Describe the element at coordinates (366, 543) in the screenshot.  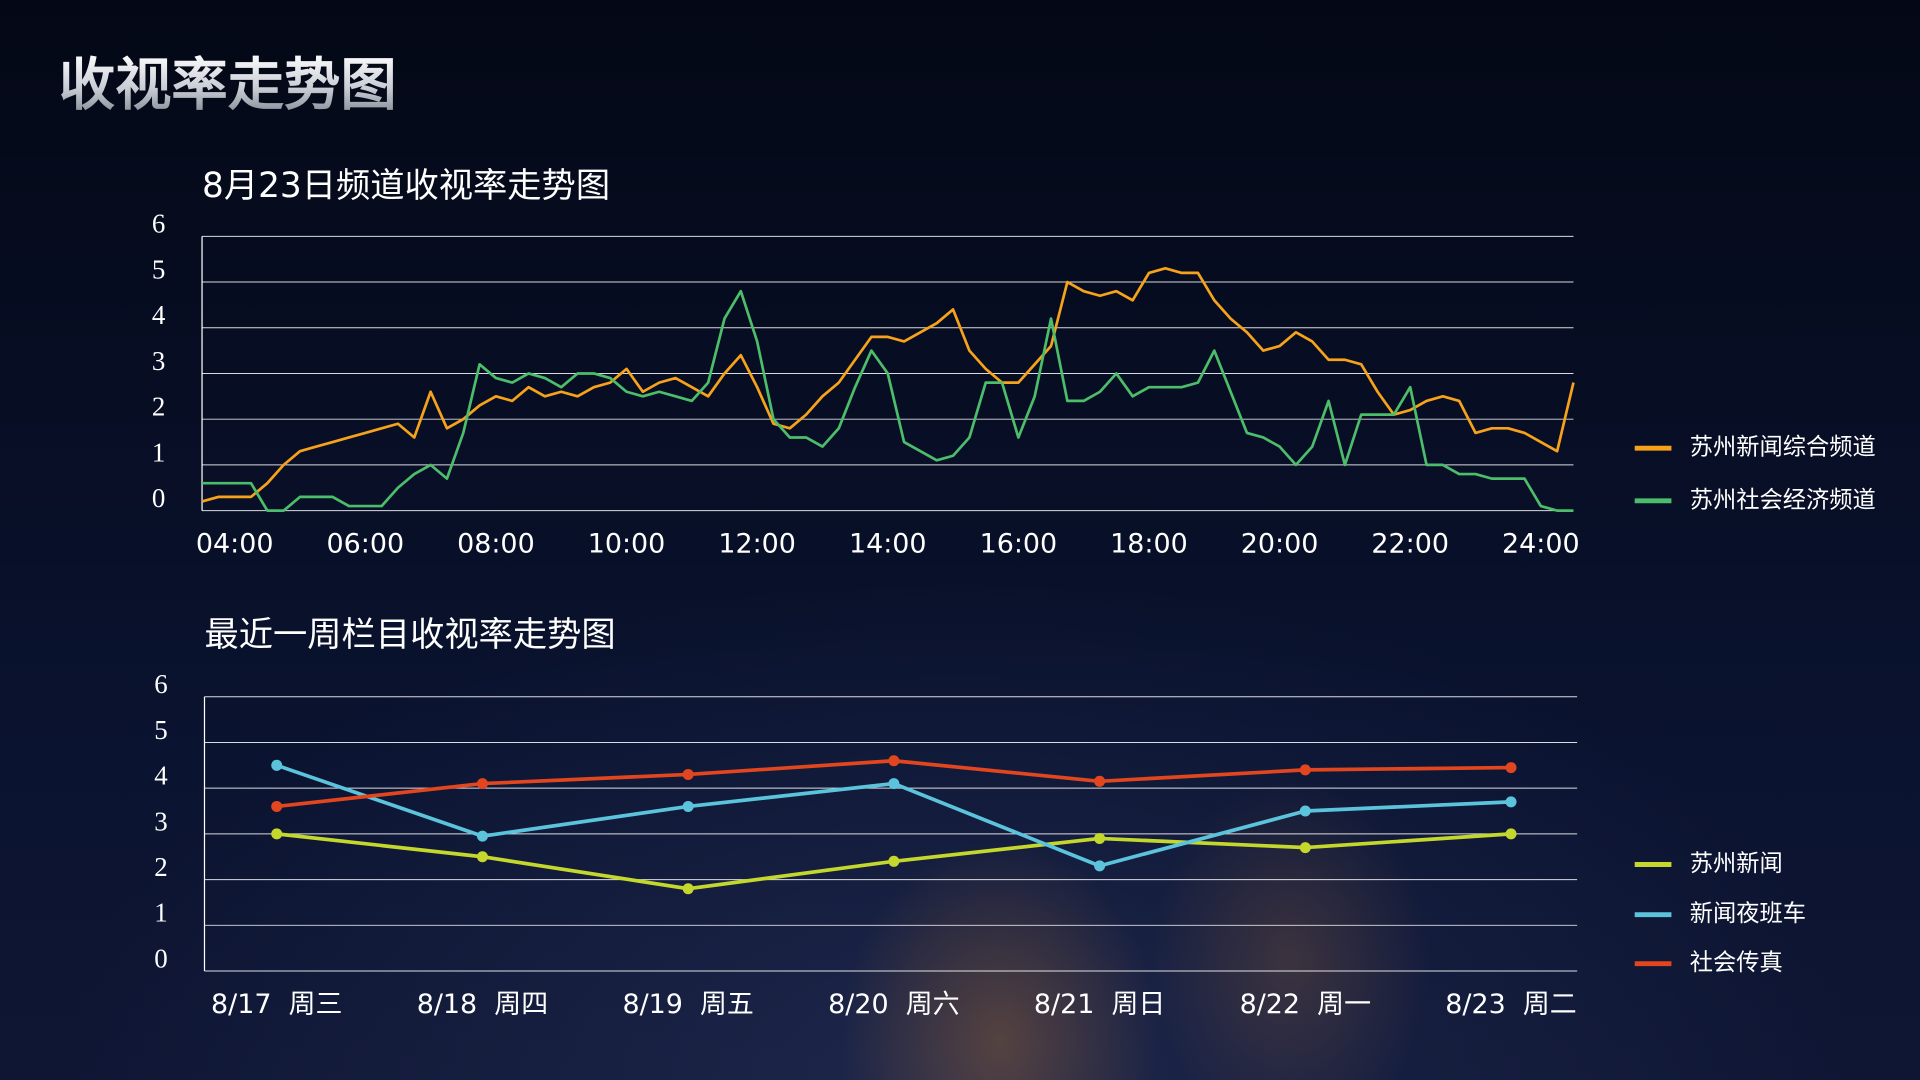
I see `x-tick-label: 06:00` at that location.